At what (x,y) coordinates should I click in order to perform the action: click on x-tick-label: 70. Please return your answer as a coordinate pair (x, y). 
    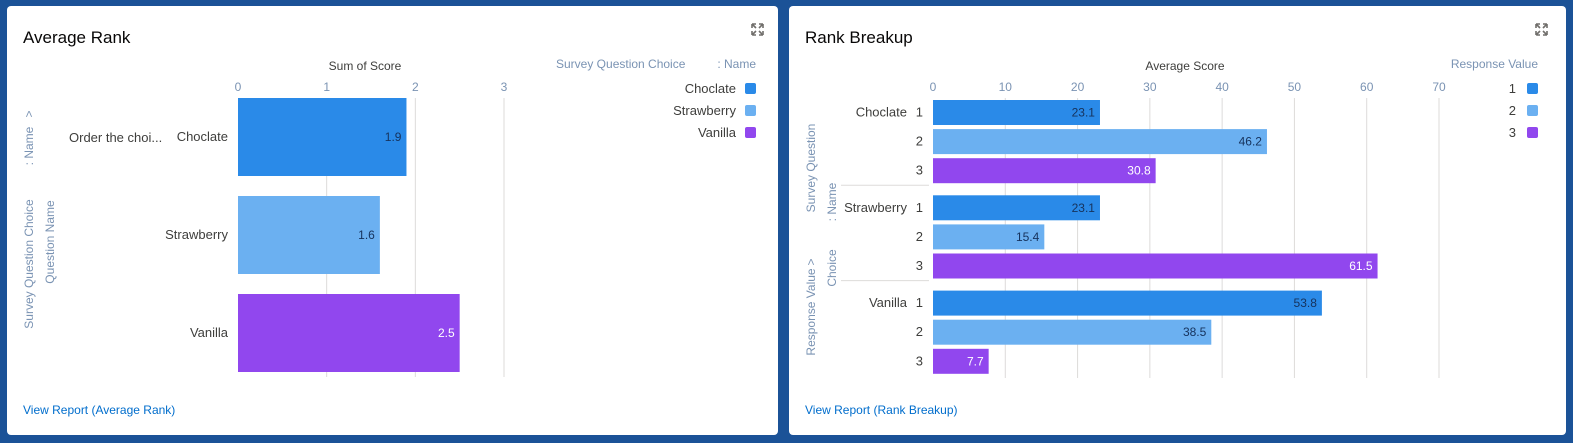
    Looking at the image, I should click on (1439, 87).